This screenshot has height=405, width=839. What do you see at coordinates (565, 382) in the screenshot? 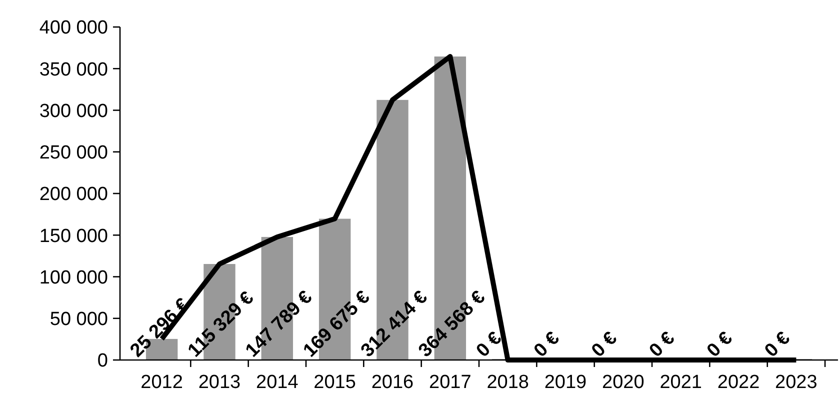
I see `x-tick-label: 2019` at bounding box center [565, 382].